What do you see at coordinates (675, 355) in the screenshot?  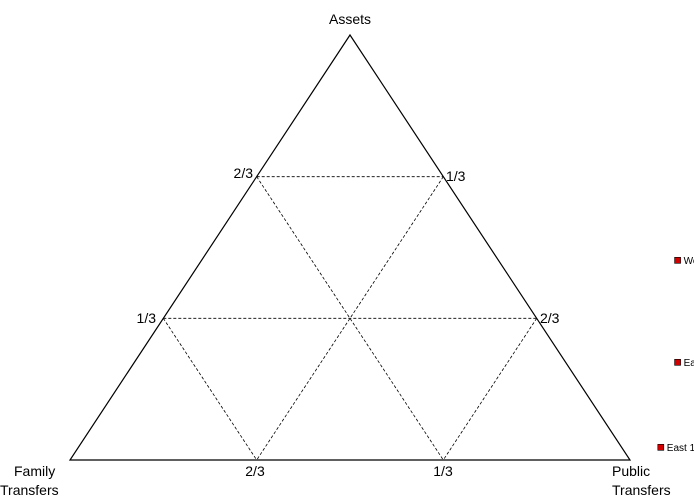 I see `data-points: West 2003West 1993East 2003East 1993` at bounding box center [675, 355].